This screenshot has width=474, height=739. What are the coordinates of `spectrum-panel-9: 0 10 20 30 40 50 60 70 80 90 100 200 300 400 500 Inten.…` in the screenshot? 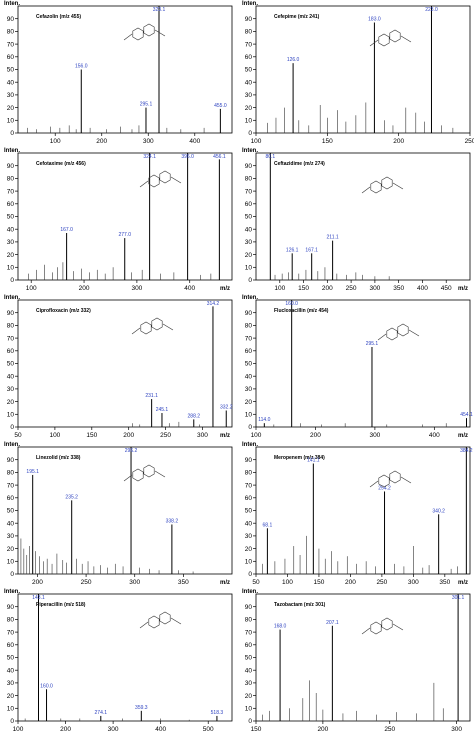 It's located at (118, 661).